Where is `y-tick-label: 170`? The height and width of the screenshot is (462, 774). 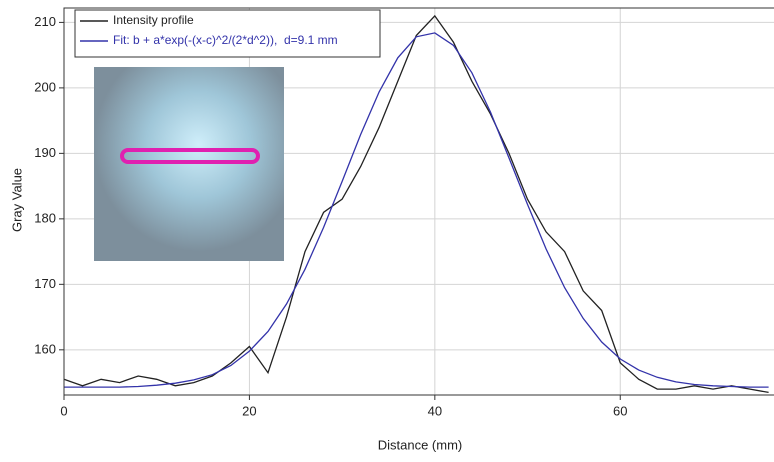
y-tick-label: 170 is located at coordinates (45, 283).